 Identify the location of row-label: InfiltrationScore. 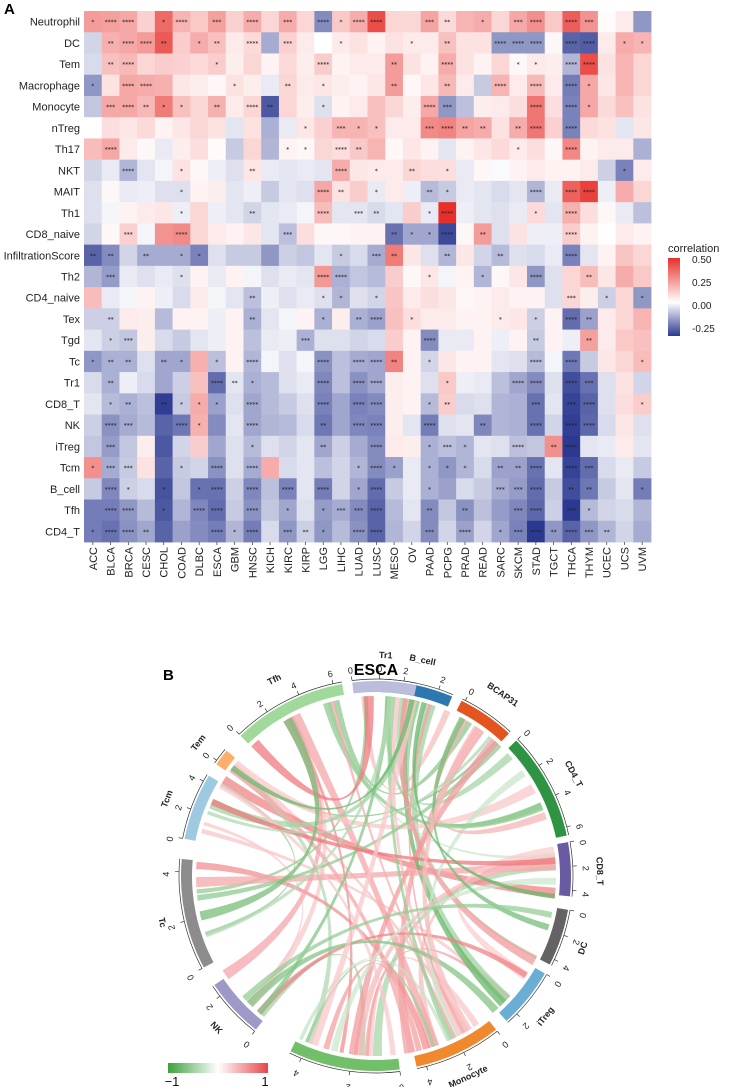
(42, 256).